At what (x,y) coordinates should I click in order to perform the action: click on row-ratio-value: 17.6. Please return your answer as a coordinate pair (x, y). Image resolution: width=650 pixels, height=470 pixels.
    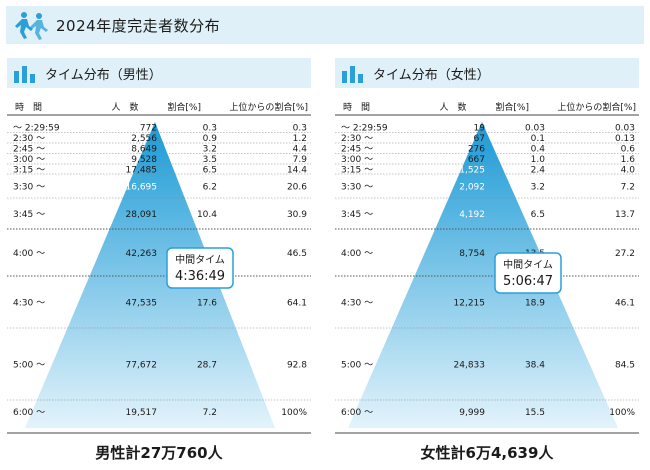
    Looking at the image, I should click on (207, 304).